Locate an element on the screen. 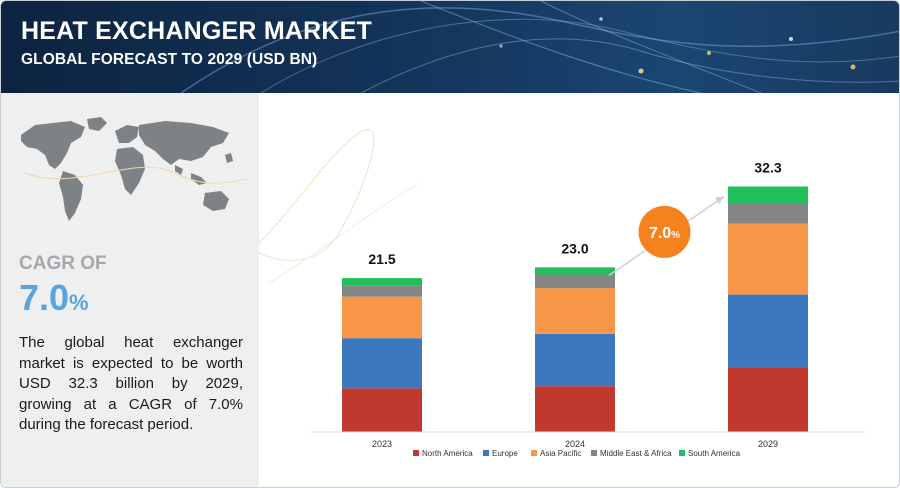  cagr-percent-sign: % is located at coordinates (79, 302).